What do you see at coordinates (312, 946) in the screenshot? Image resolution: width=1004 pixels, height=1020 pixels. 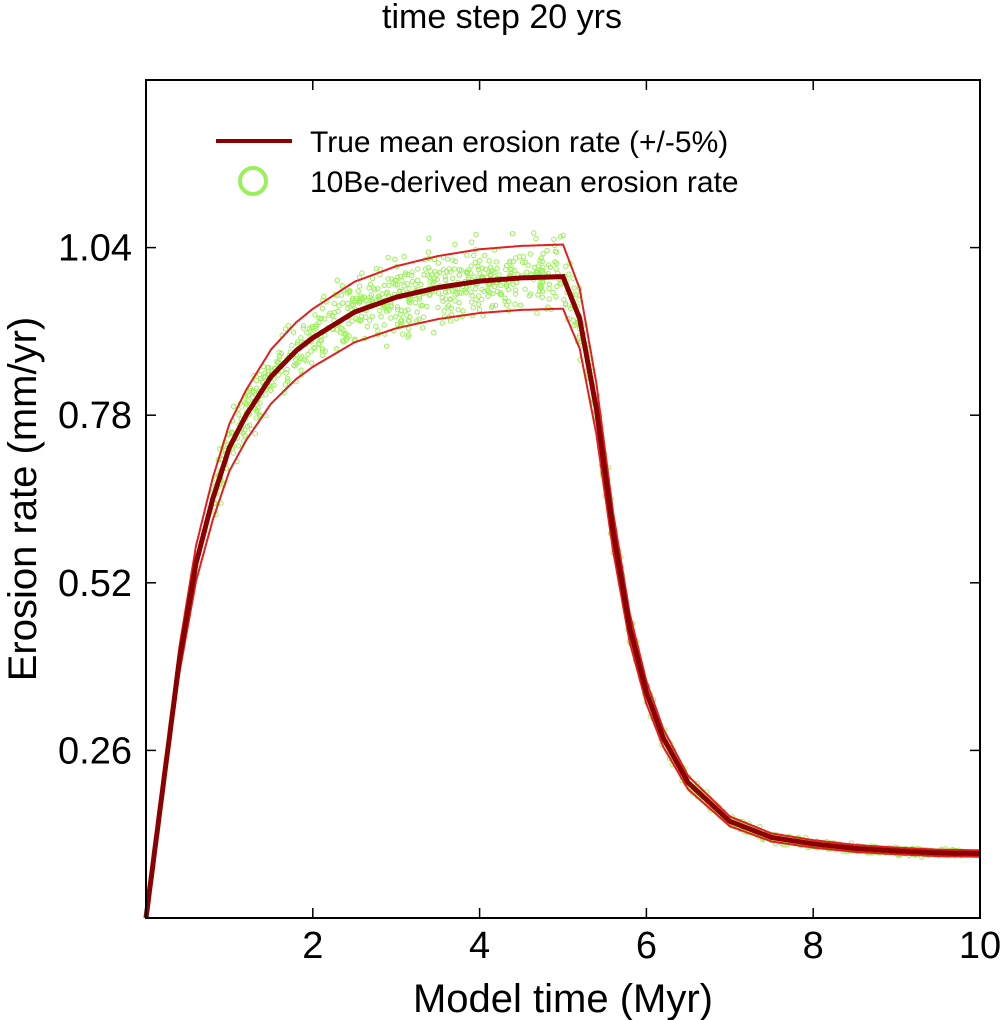 I see `x-tick-label: 2` at bounding box center [312, 946].